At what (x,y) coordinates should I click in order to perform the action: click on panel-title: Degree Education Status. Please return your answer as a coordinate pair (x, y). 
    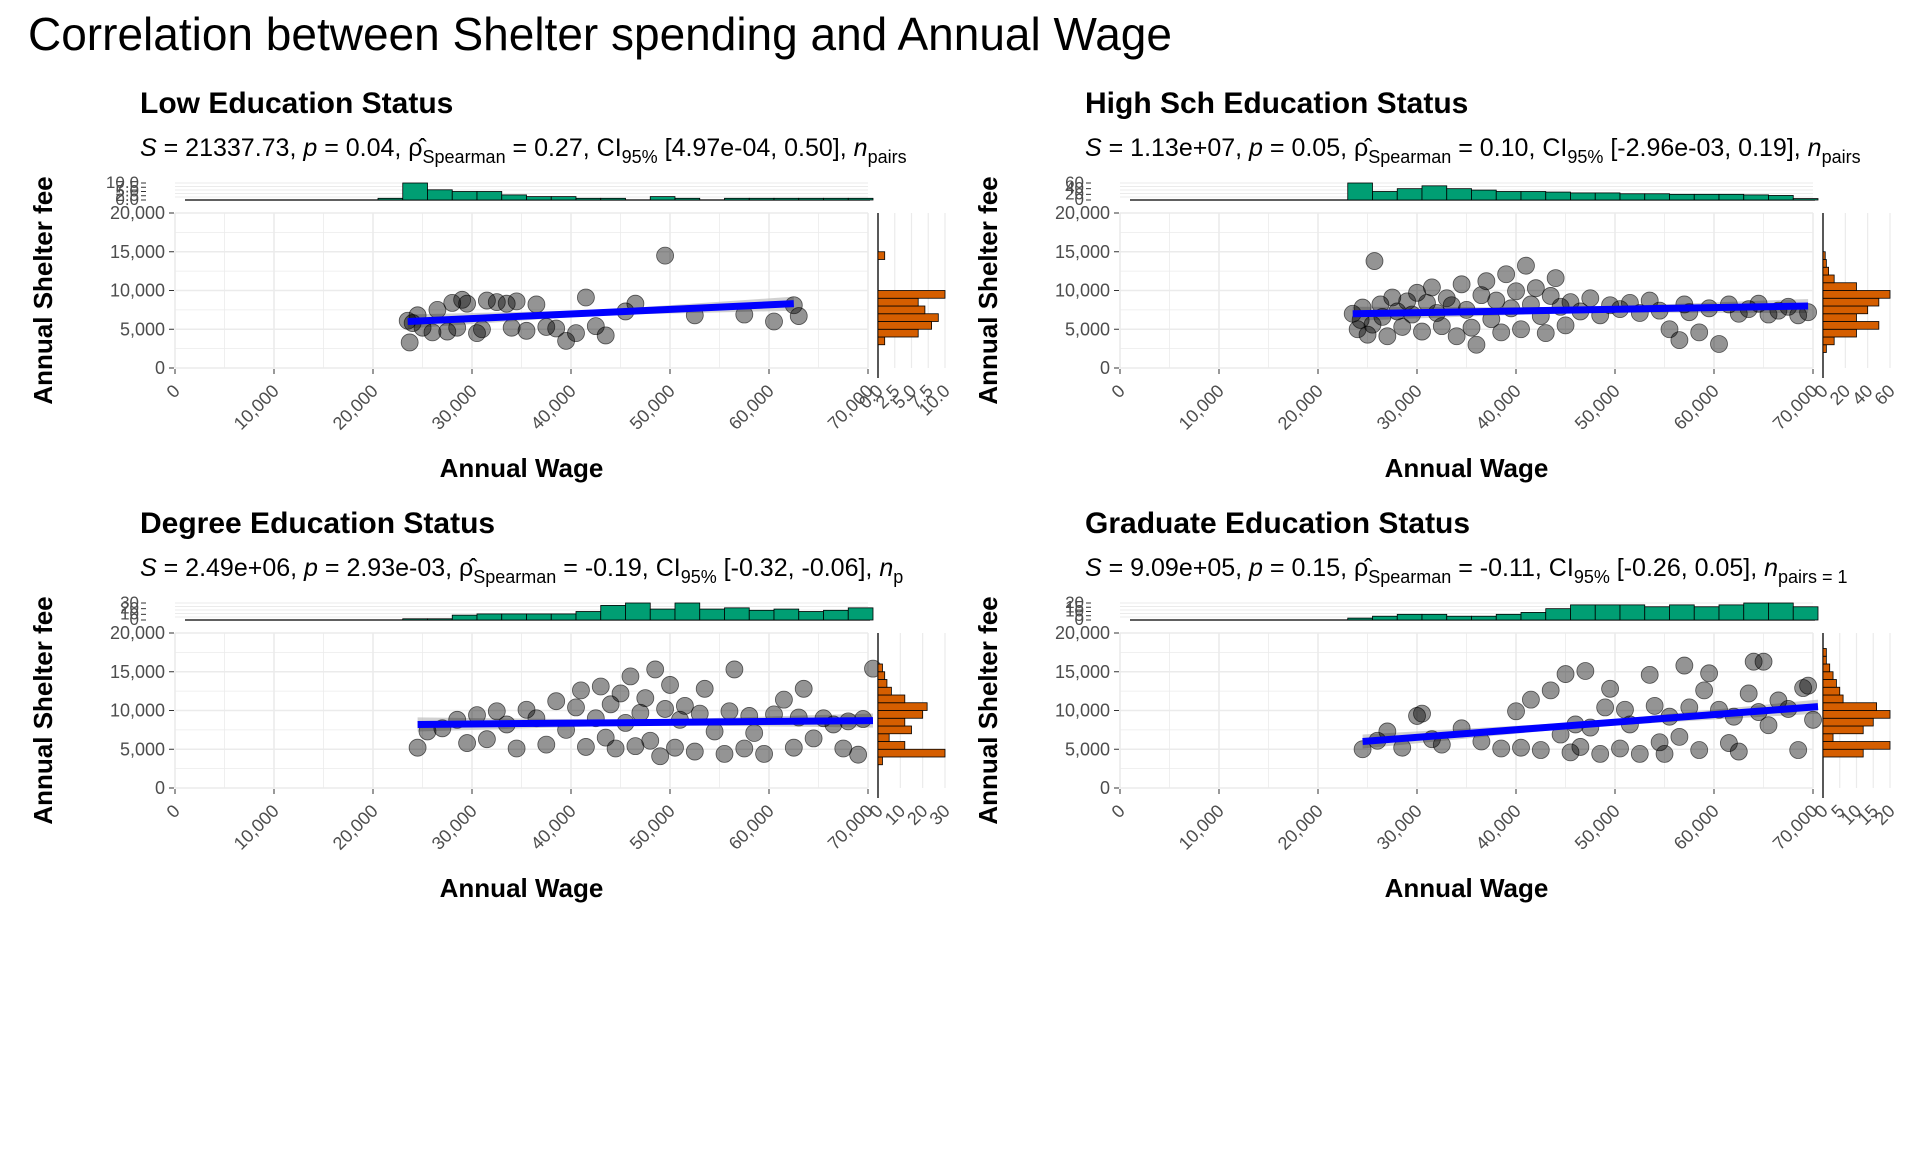
    Looking at the image, I should click on (317, 523).